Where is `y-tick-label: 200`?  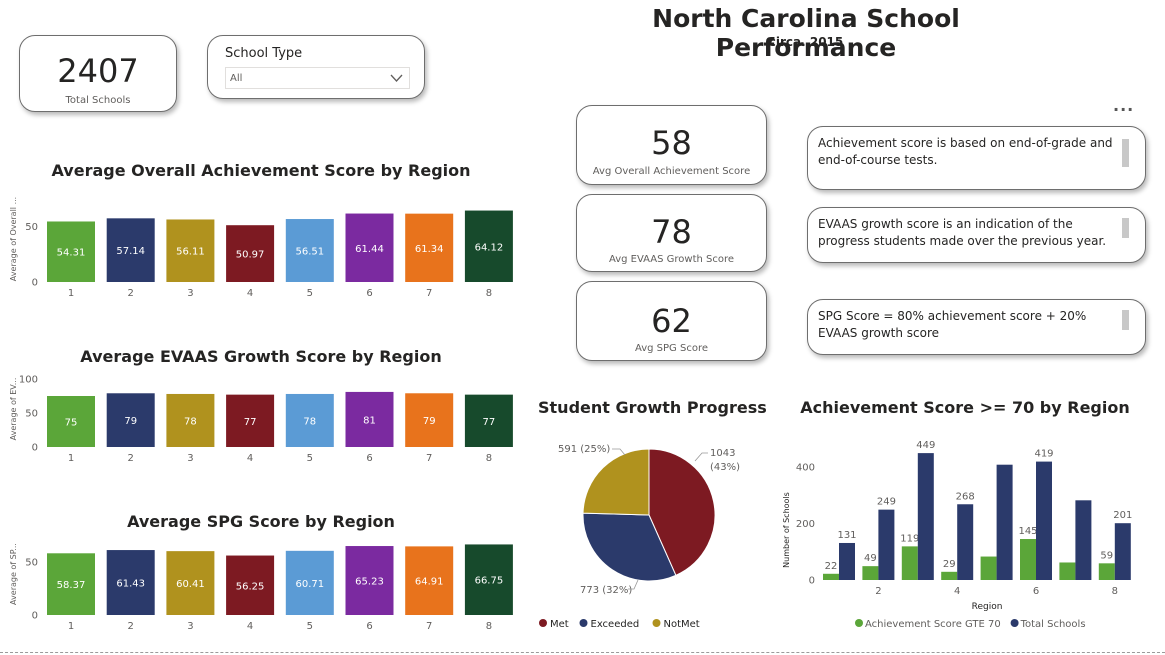
y-tick-label: 200 is located at coordinates (805, 524).